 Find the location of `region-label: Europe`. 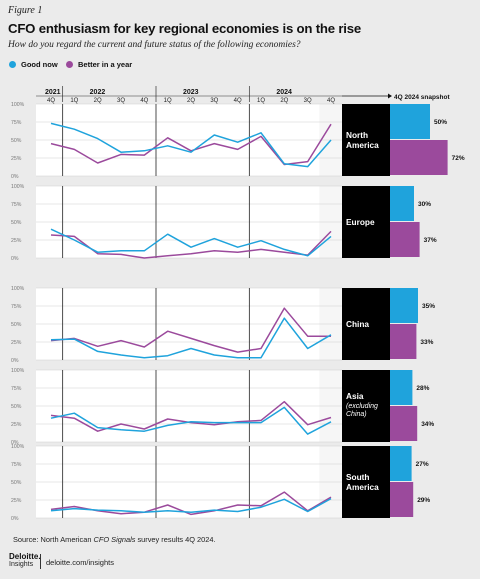

region-label: Europe is located at coordinates (360, 222).